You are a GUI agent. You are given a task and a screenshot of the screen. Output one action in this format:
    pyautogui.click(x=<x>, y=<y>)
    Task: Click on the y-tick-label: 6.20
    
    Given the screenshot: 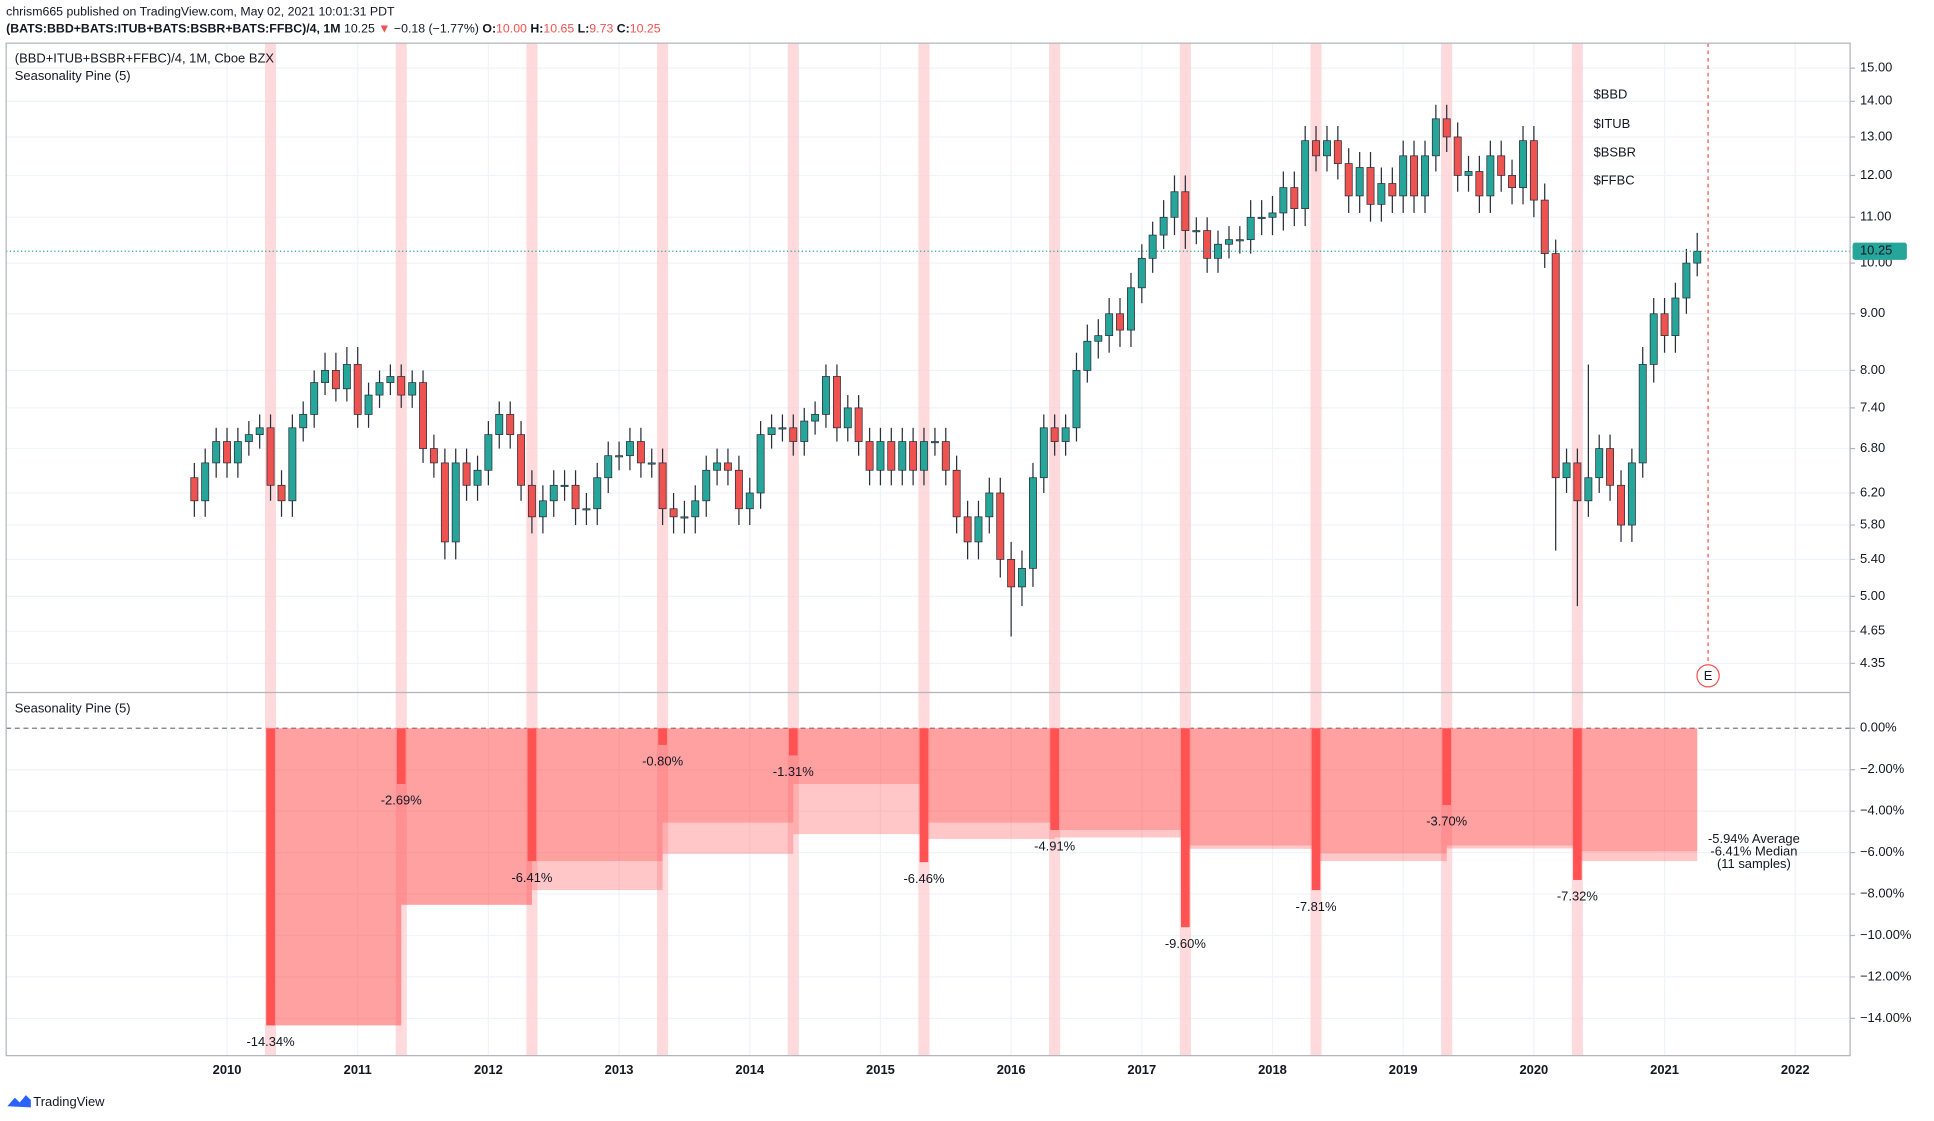 What is the action you would take?
    pyautogui.click(x=1872, y=491)
    